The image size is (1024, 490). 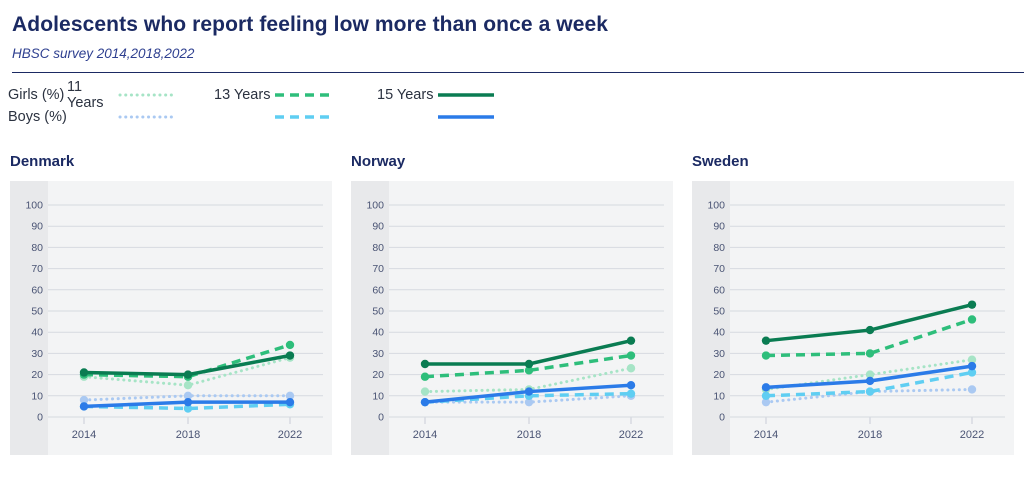 I want to click on legend-age-13-label: 13 Years, so click(x=242, y=95).